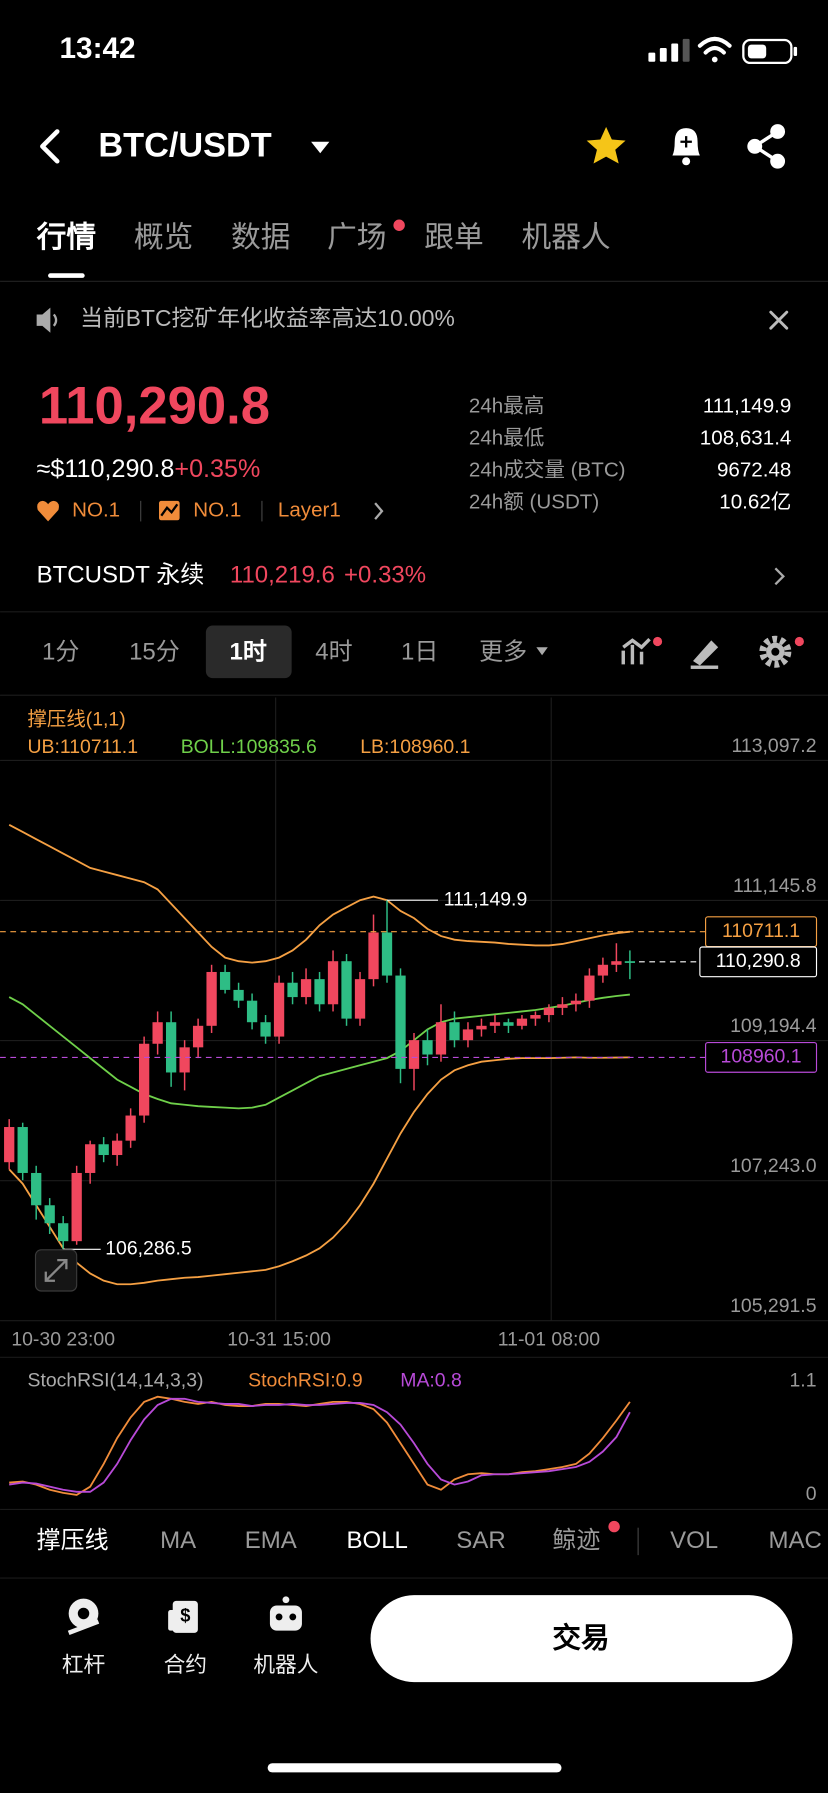 Image resolution: width=828 pixels, height=1793 pixels. I want to click on indicator-tab: 鲸迹, so click(576, 1540).